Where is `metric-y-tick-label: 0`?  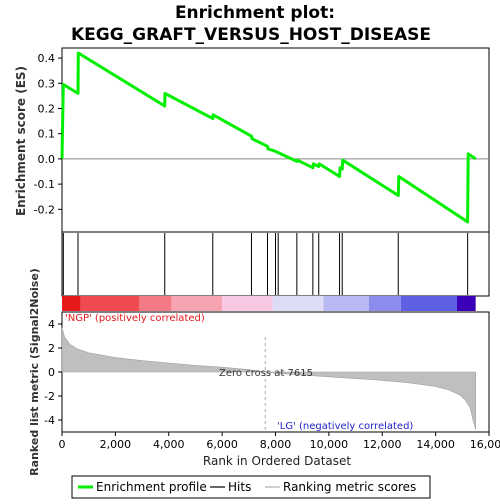
metric-y-tick-label: 0 is located at coordinates (51, 372).